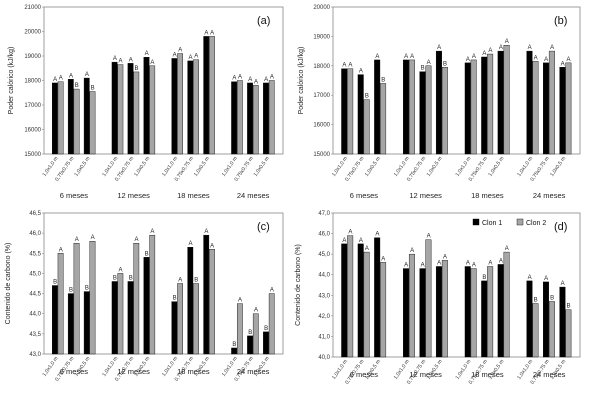 This screenshot has width=589, height=411. I want to click on y-axis-label: Contenido de carbono (%), so click(8, 284).